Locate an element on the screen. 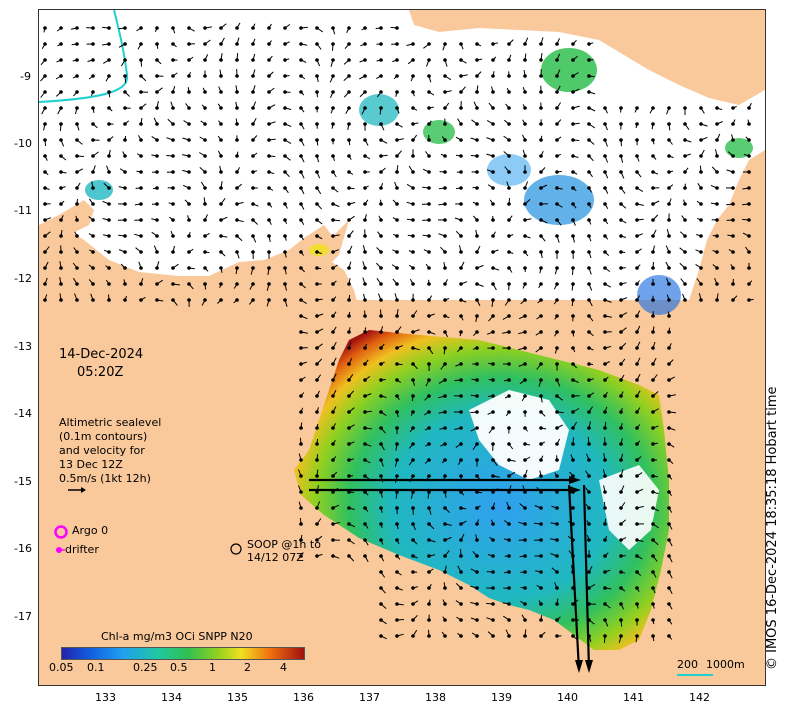 The height and width of the screenshot is (716, 792). argo-marker-icon is located at coordinates (61, 532).